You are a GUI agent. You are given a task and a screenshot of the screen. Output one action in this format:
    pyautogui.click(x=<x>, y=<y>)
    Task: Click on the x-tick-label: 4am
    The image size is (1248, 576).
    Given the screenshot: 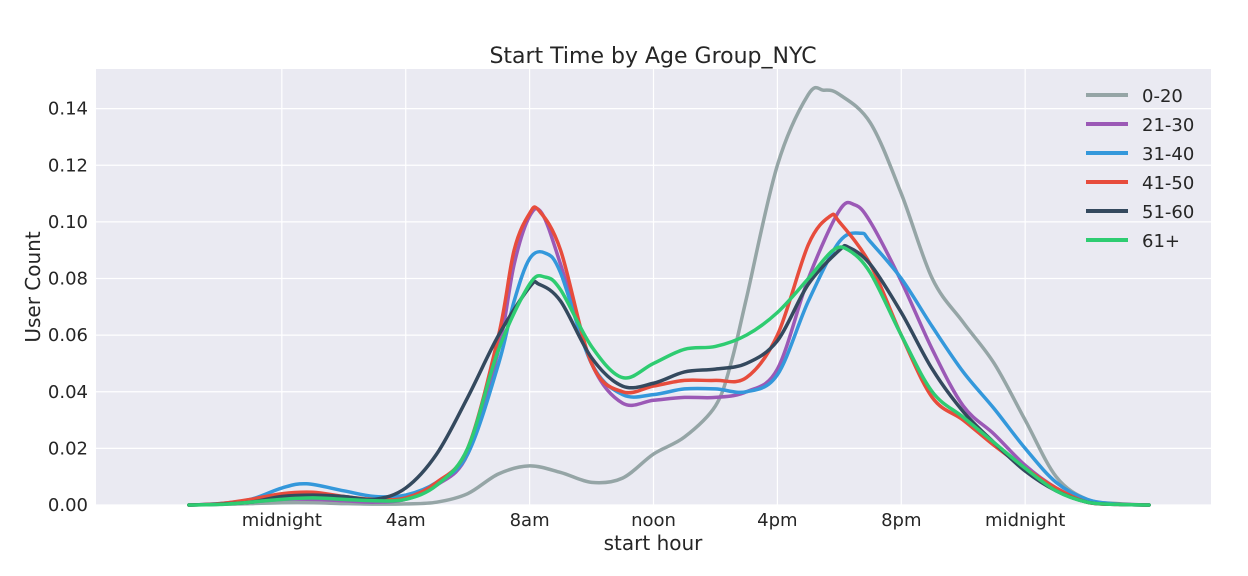 What is the action you would take?
    pyautogui.click(x=406, y=520)
    